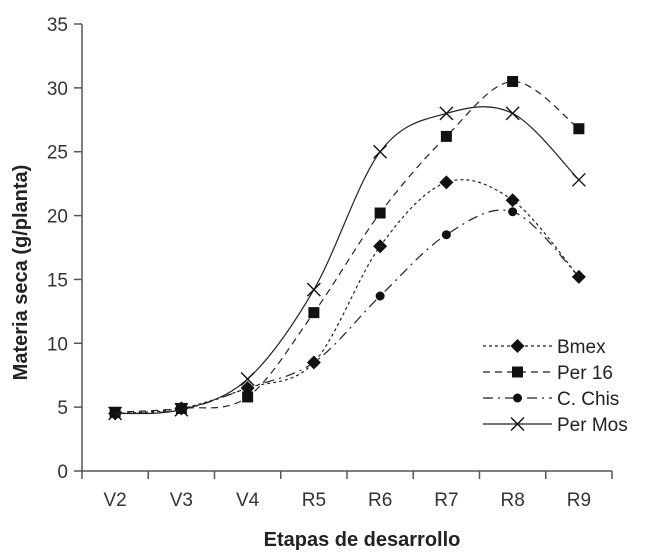 This screenshot has width=657, height=555. What do you see at coordinates (62, 472) in the screenshot?
I see `y-tick-label: 0` at bounding box center [62, 472].